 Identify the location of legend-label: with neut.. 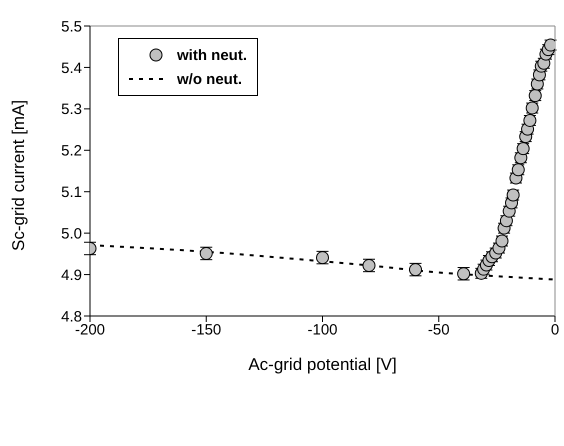
(212, 55).